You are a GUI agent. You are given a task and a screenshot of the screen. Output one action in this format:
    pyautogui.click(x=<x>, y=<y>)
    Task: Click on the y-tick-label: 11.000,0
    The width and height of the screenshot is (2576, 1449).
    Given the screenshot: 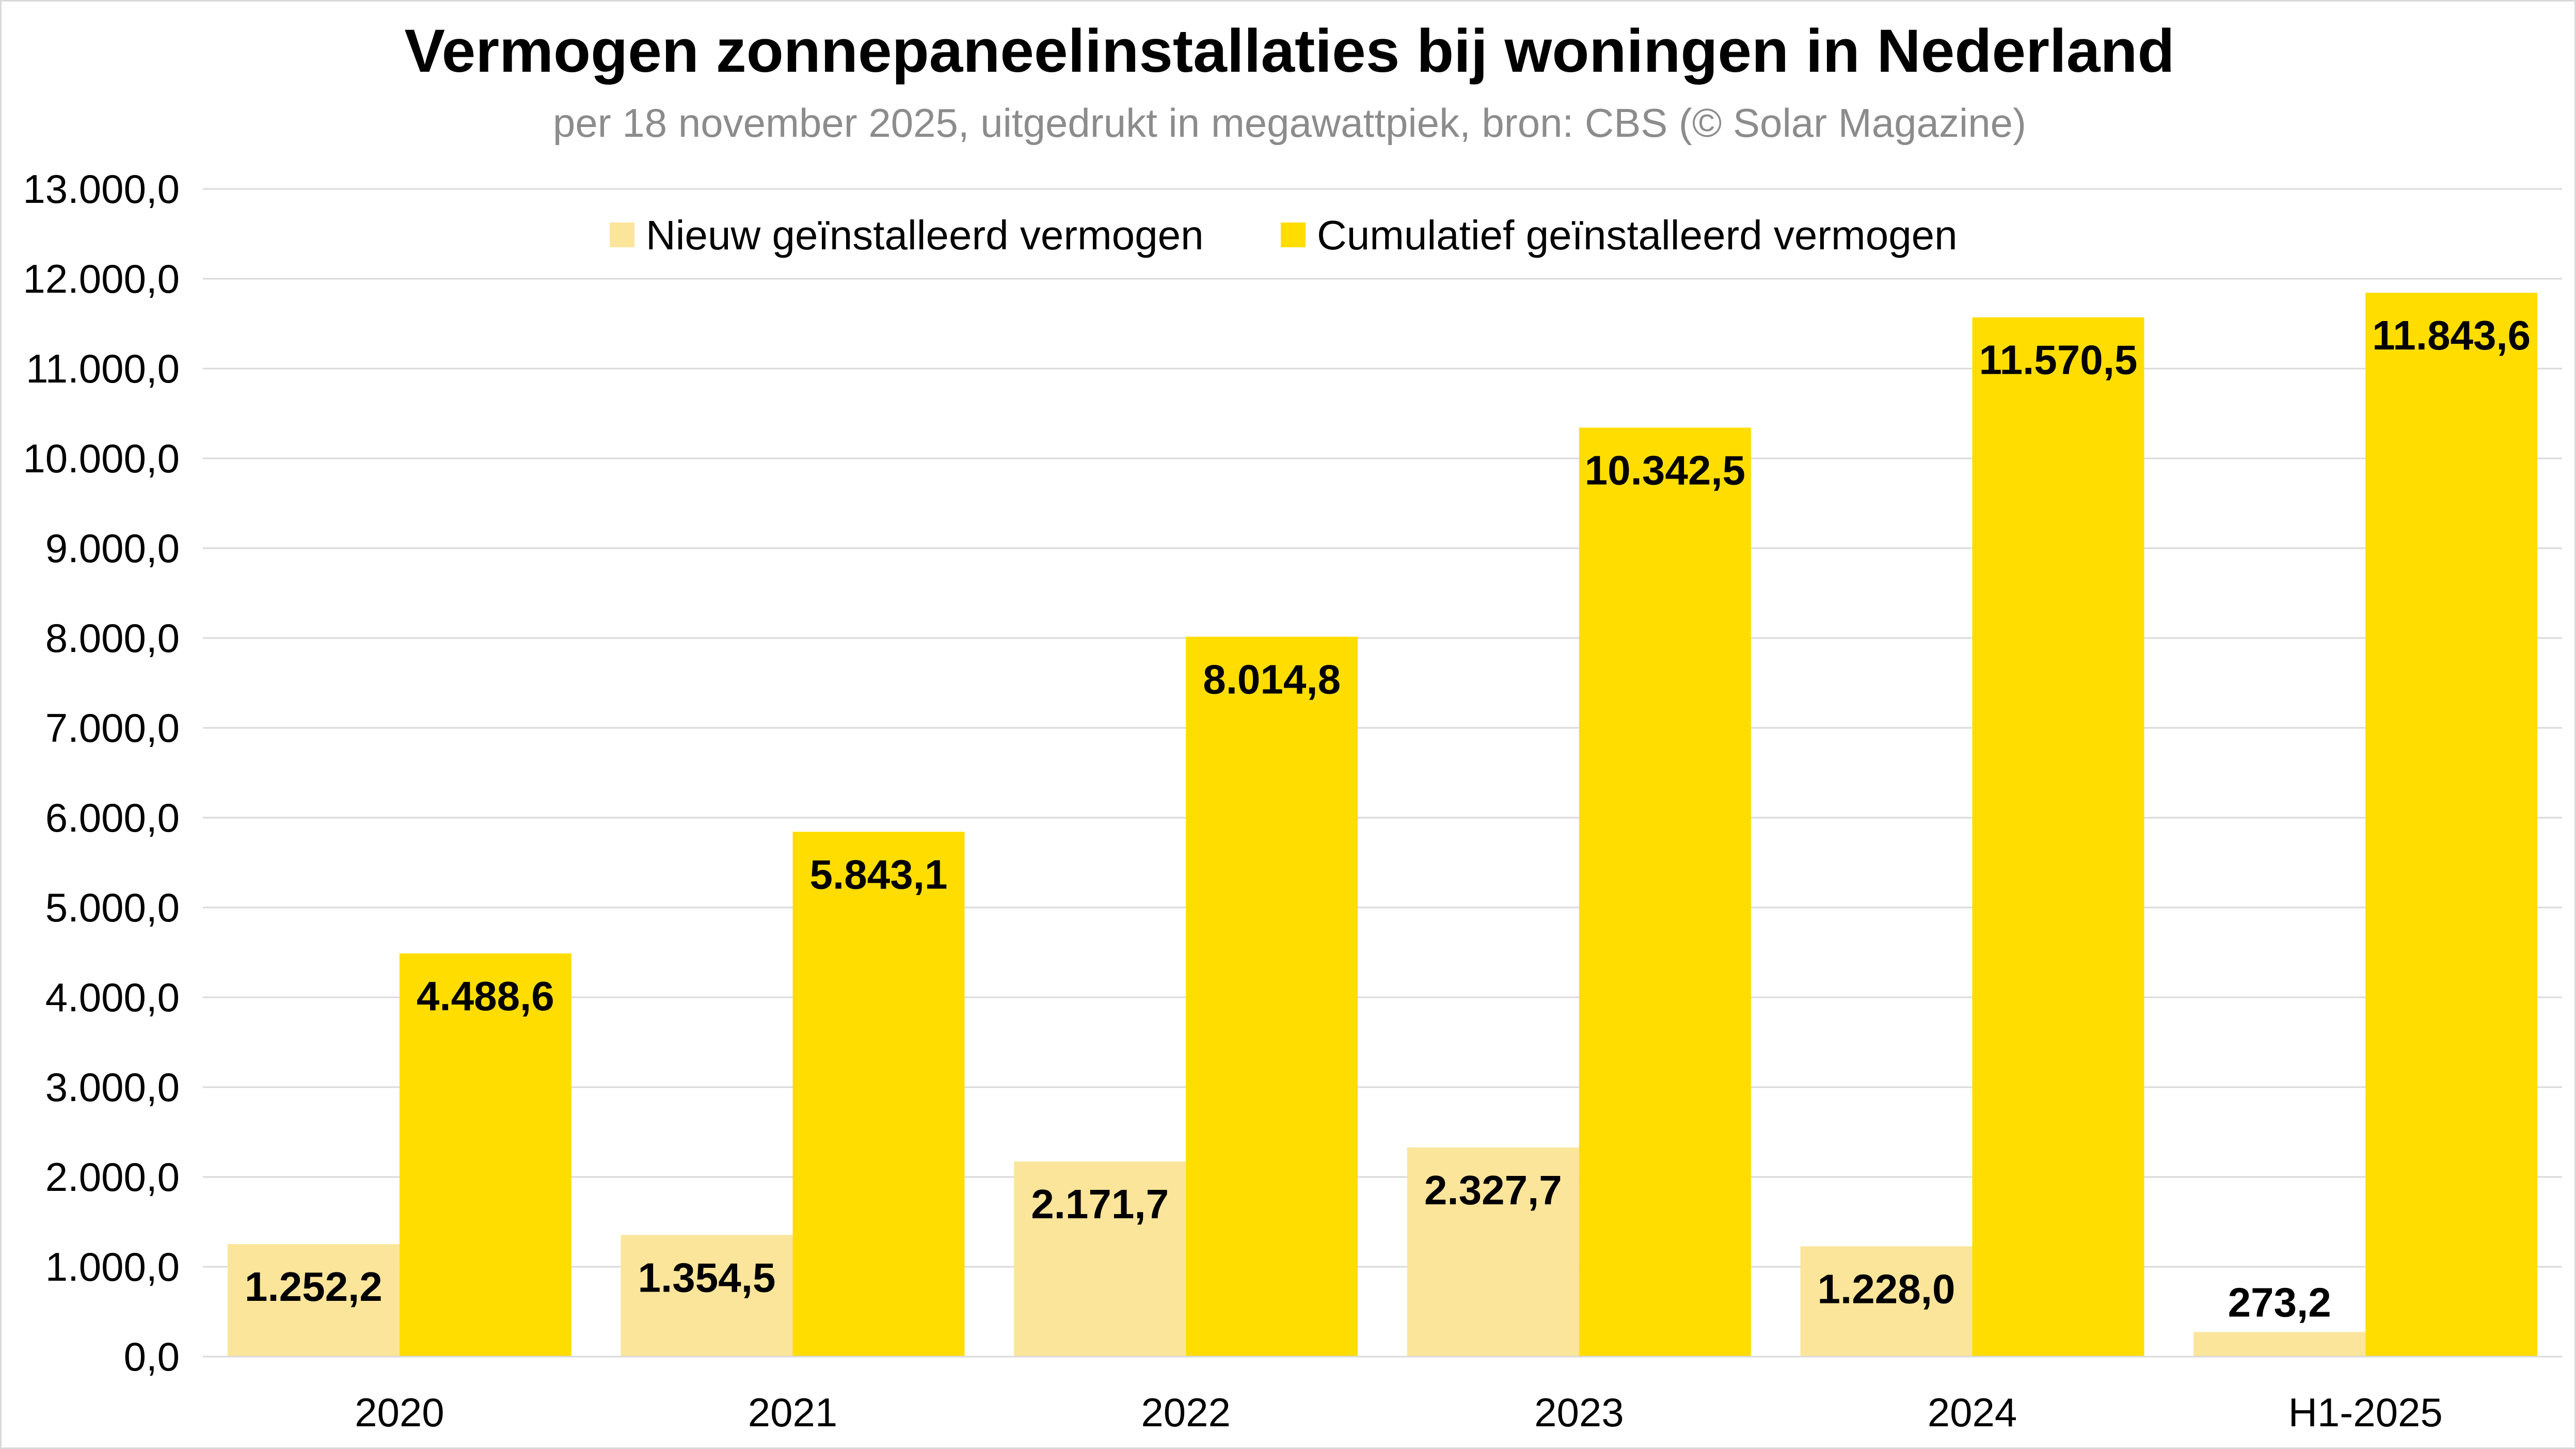 What is the action you would take?
    pyautogui.click(x=103, y=369)
    